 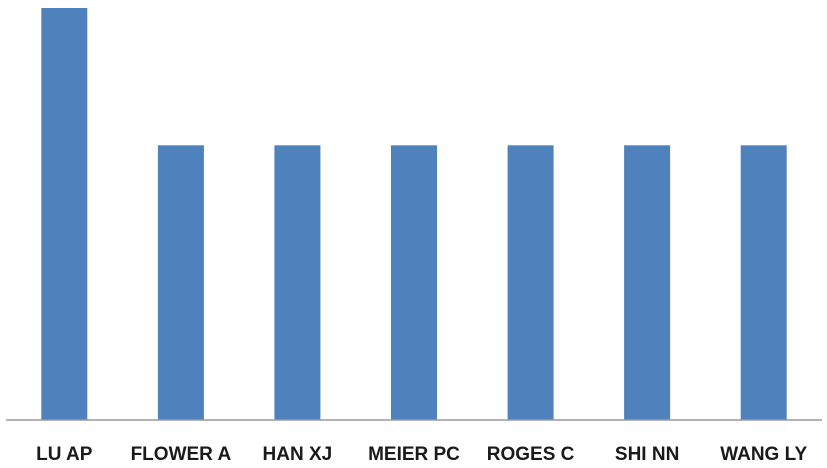 I want to click on bar-wang-ly, so click(x=763, y=283).